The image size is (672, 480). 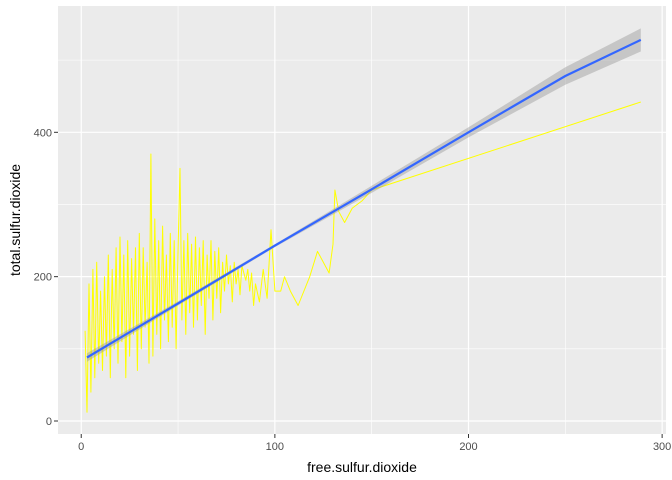 What do you see at coordinates (43, 133) in the screenshot?
I see `y-tick-label: 400` at bounding box center [43, 133].